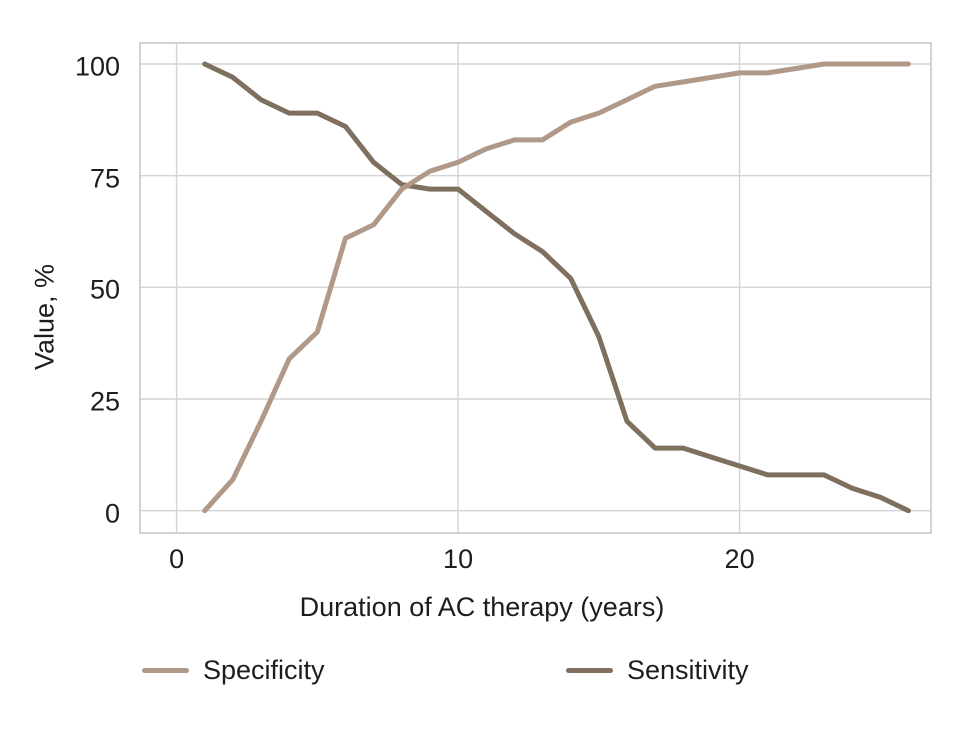 The image size is (964, 731). What do you see at coordinates (458, 559) in the screenshot?
I see `x-tick-label: 10` at bounding box center [458, 559].